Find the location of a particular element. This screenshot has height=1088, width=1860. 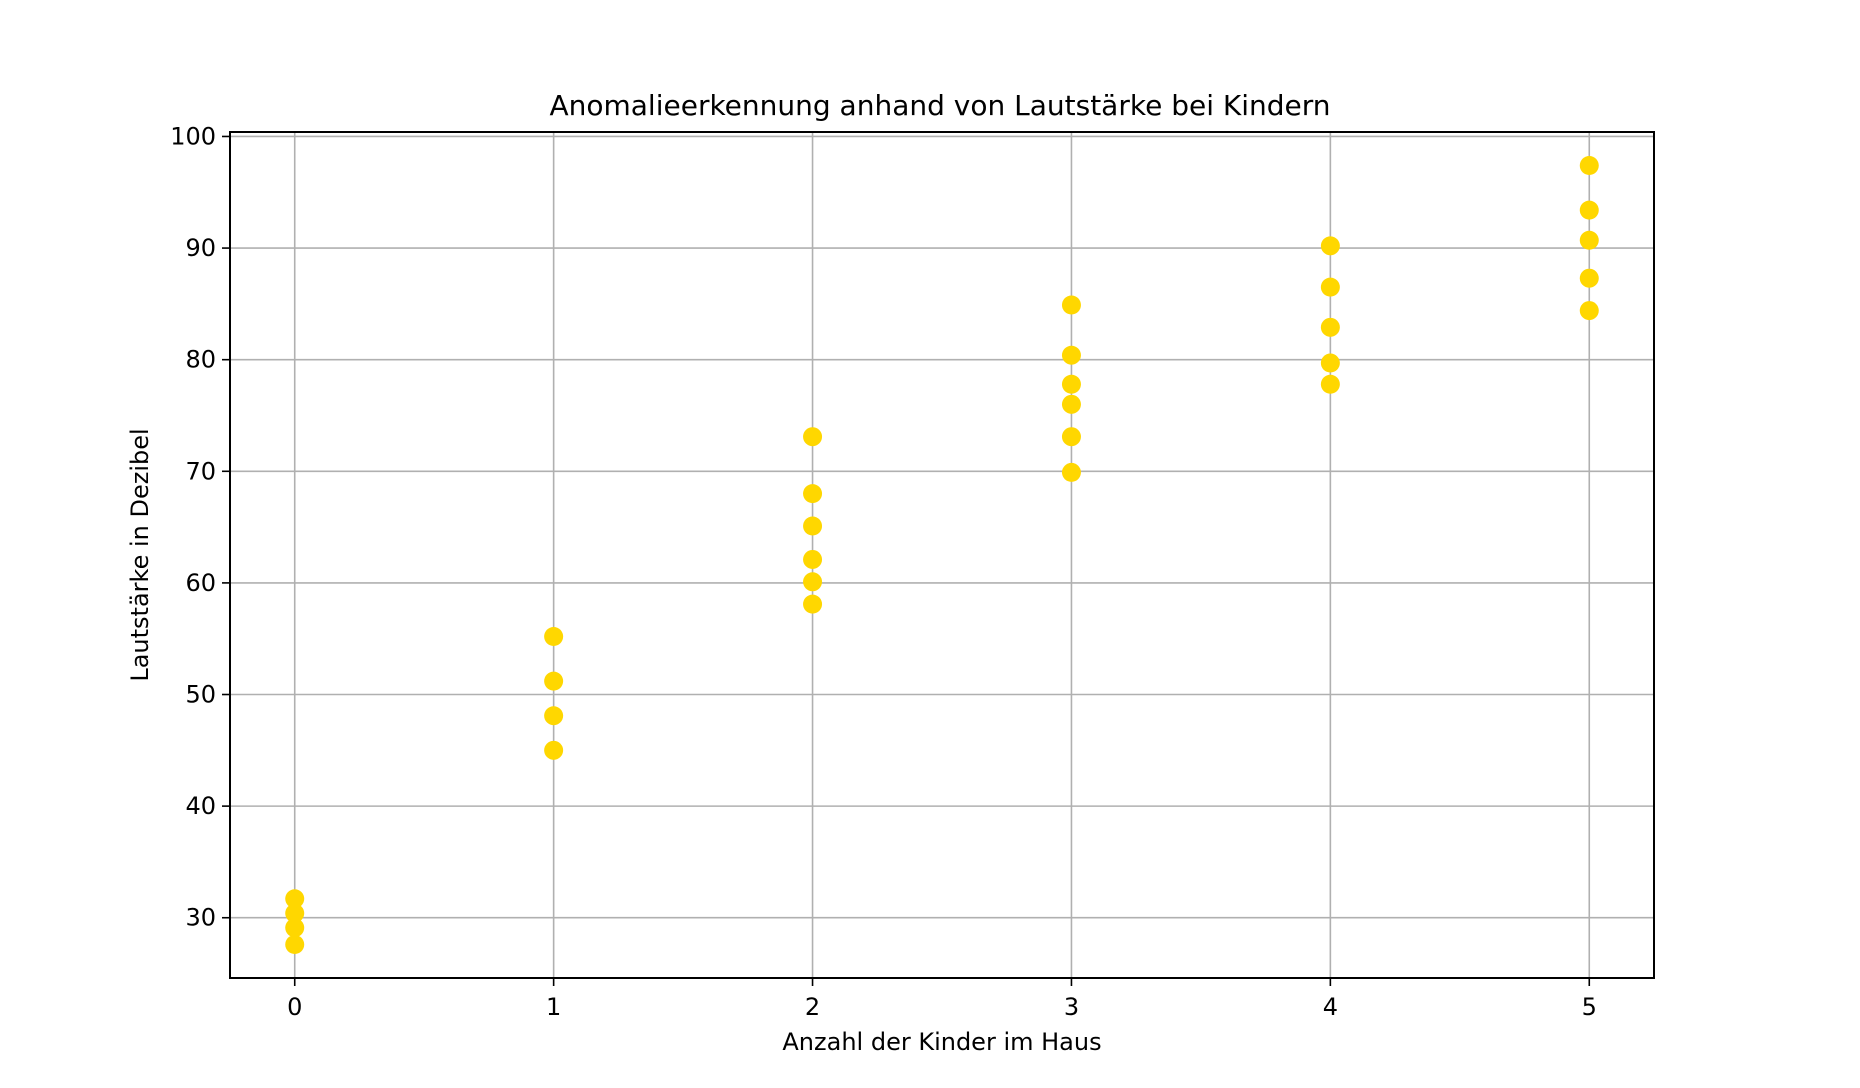

y-tick-label: 60 is located at coordinates (200, 583).